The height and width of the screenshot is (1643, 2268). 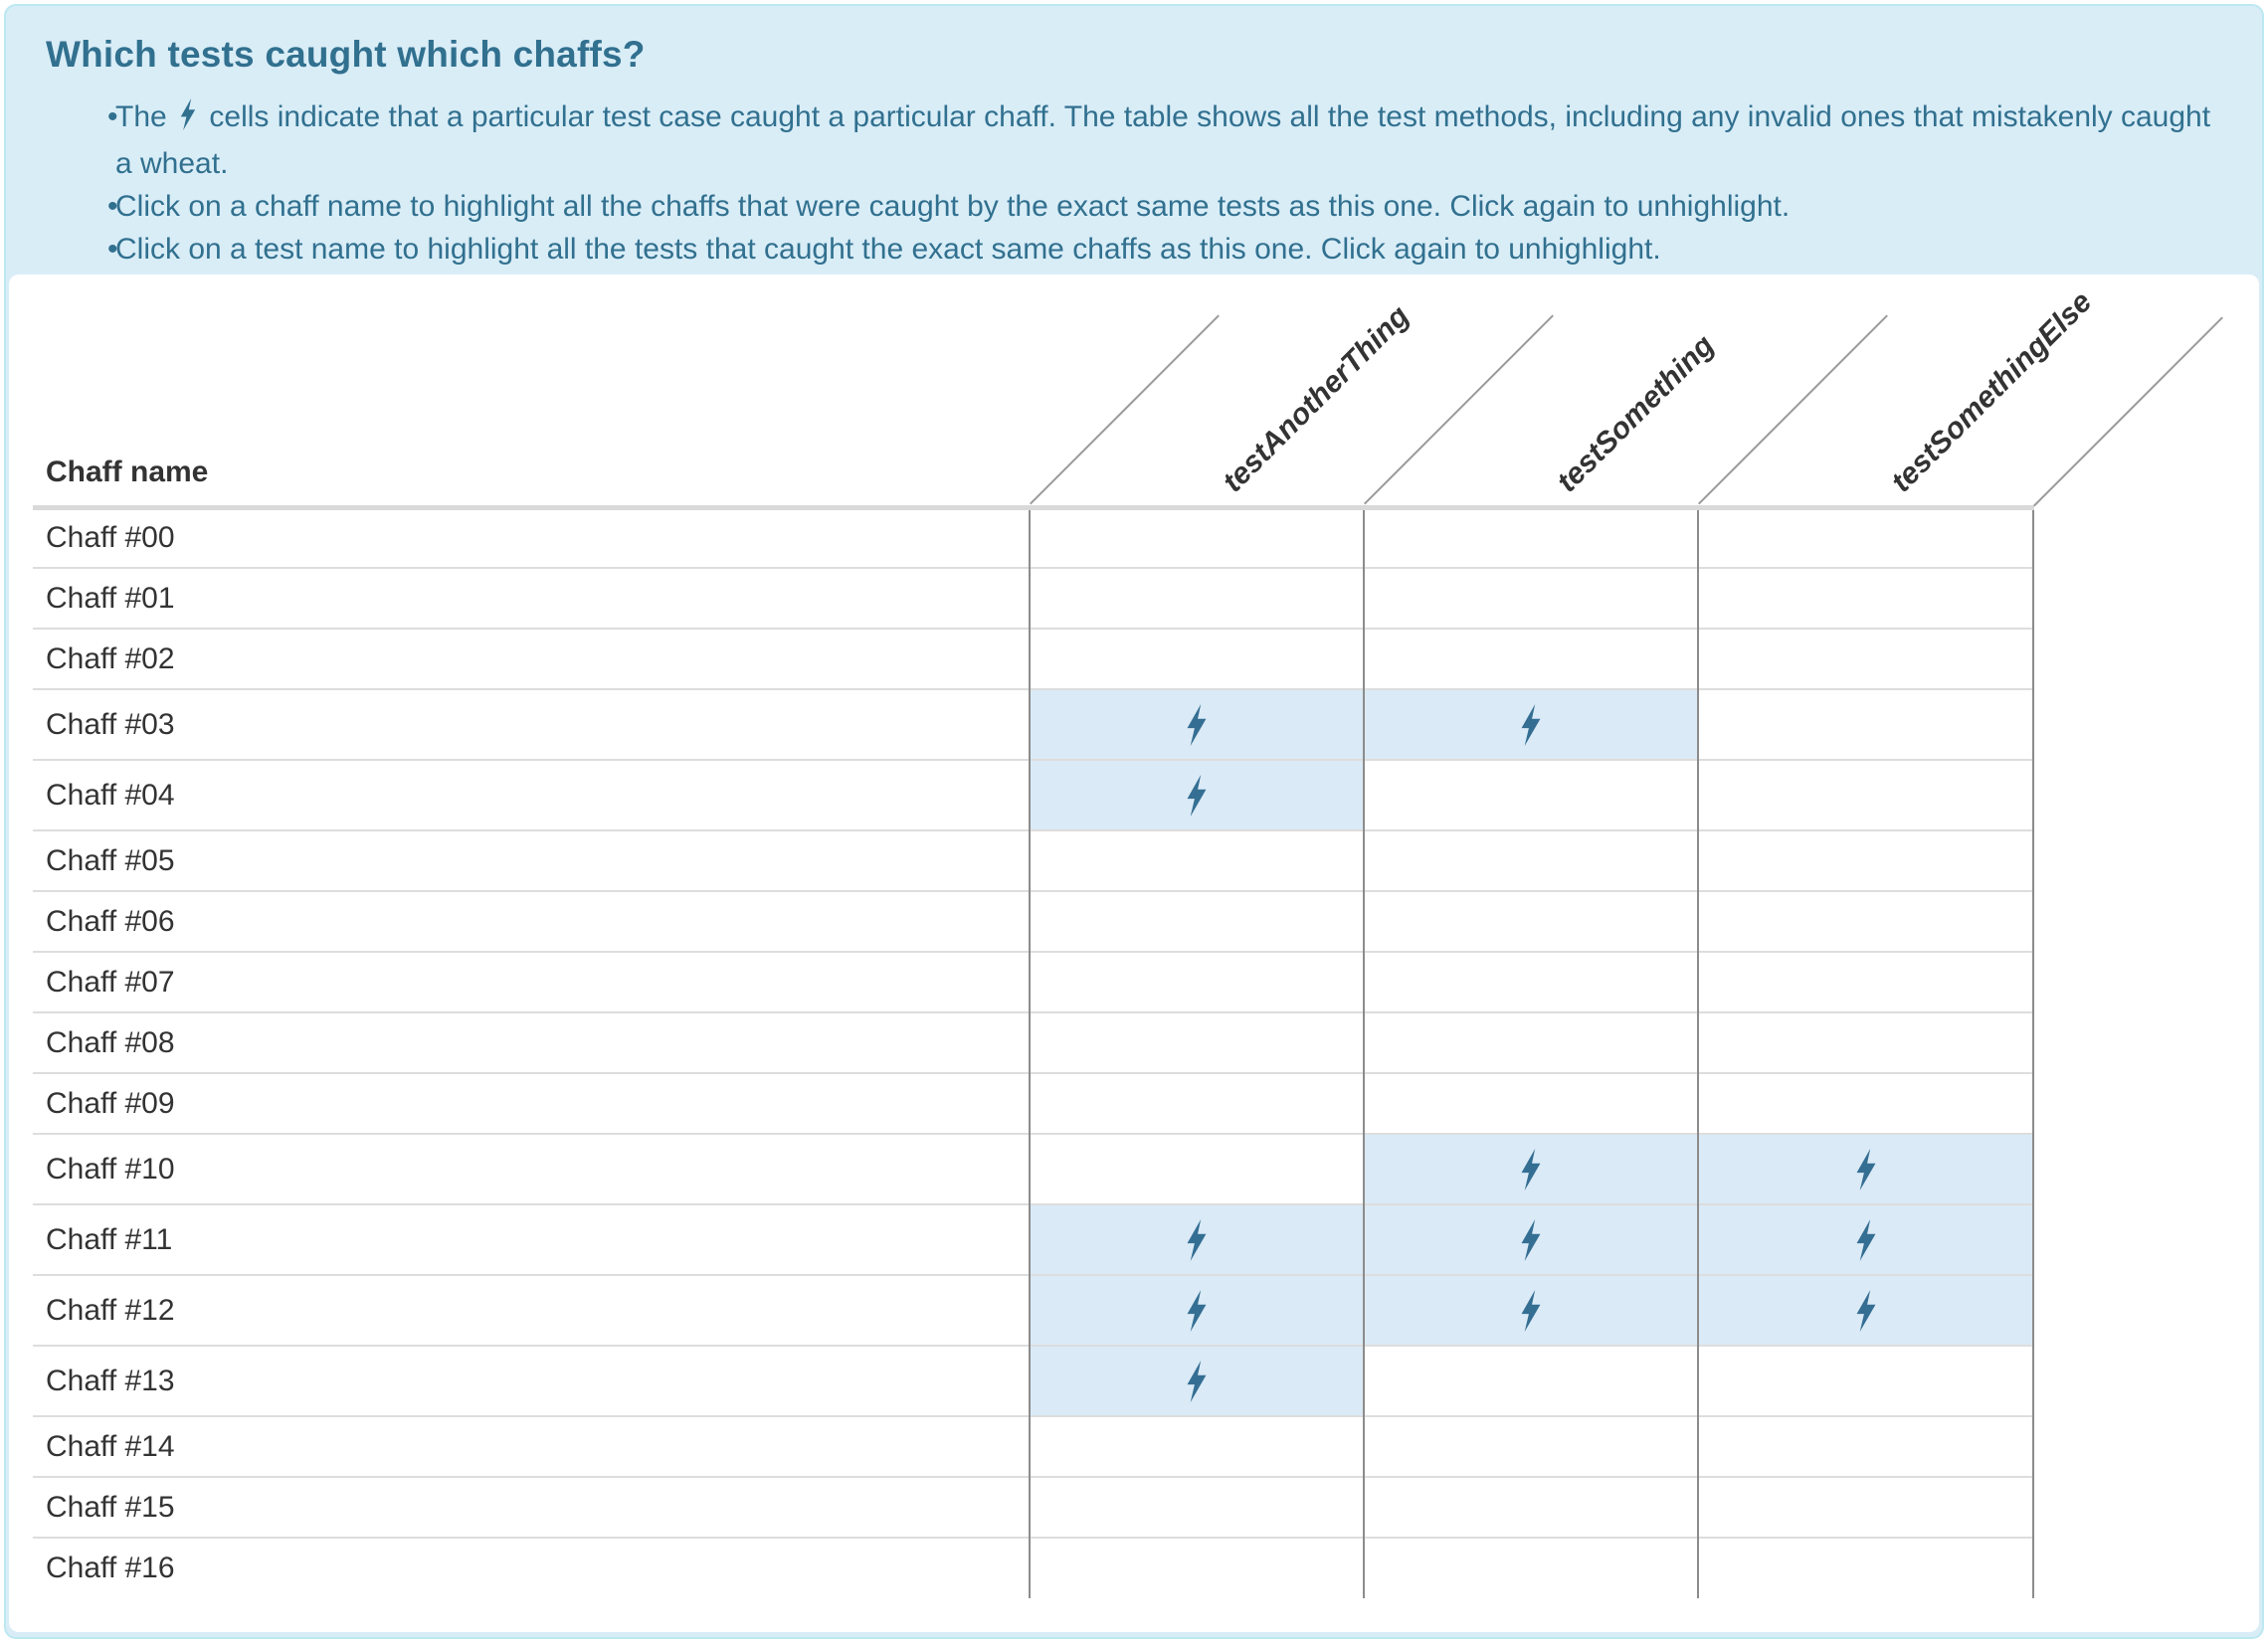 I want to click on chaff-name-cell: Chaff #11, so click(x=531, y=1239).